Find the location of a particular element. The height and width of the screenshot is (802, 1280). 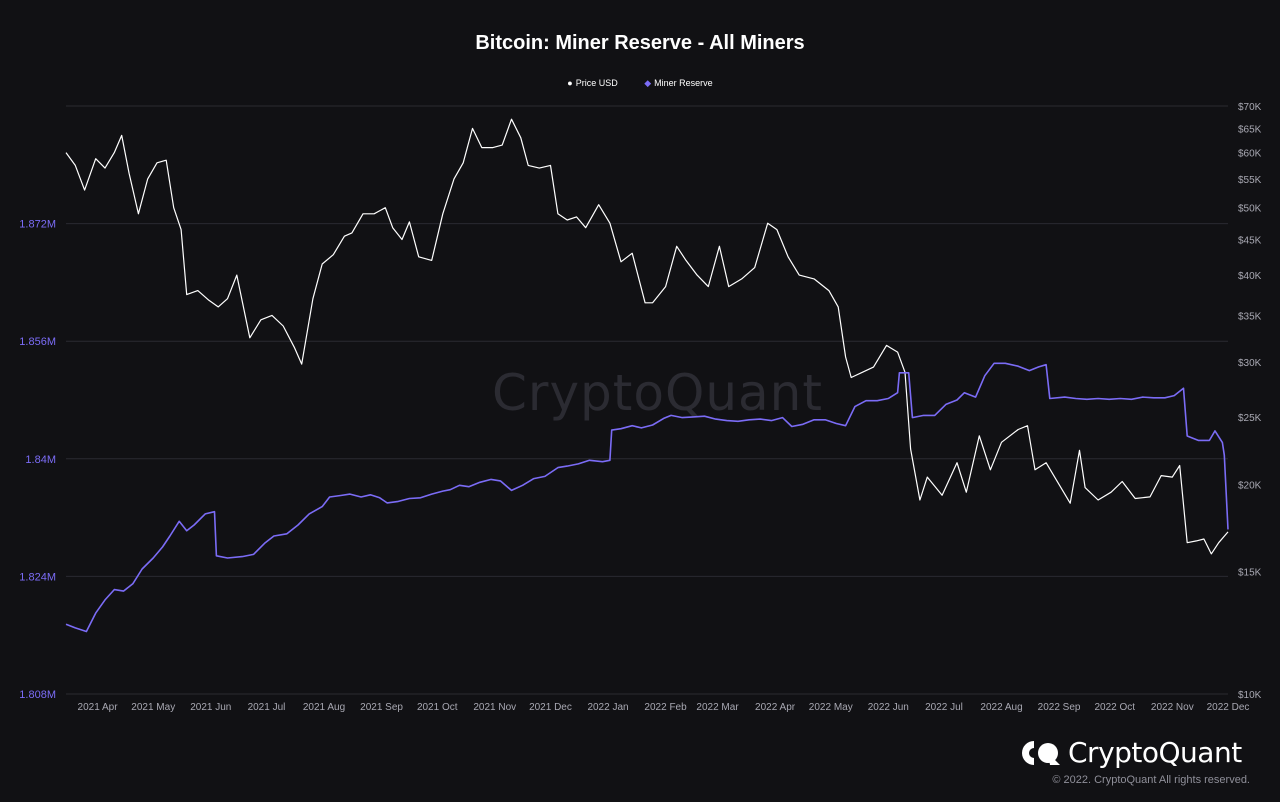

y-right-tick-label: $60K is located at coordinates (1250, 154).